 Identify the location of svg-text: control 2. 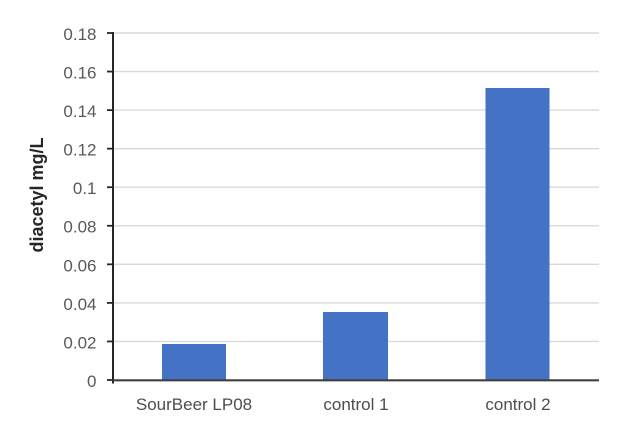
(517, 404).